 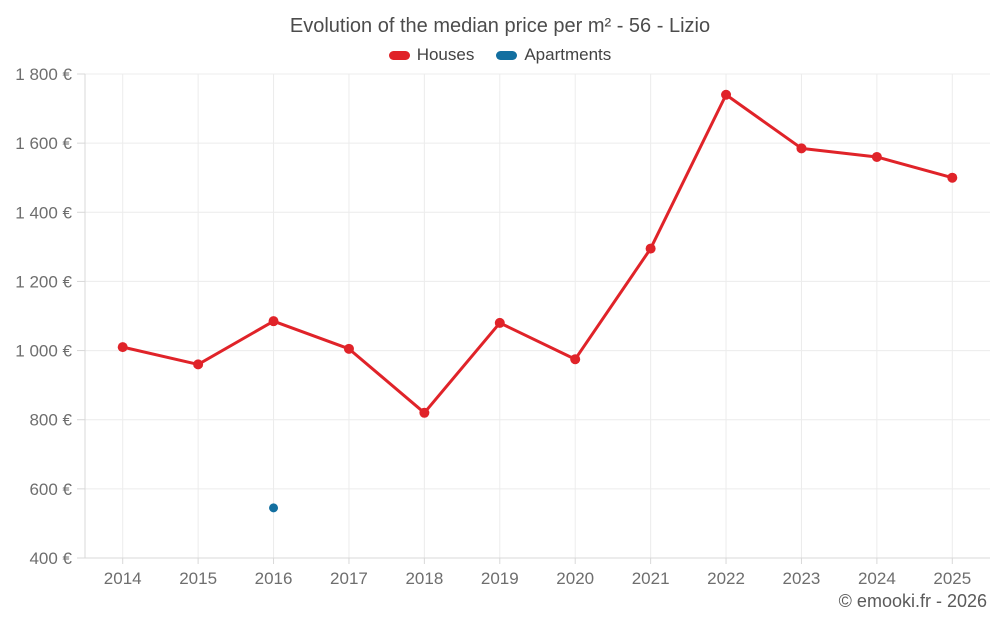 I want to click on houses-point-2017, so click(x=348, y=348).